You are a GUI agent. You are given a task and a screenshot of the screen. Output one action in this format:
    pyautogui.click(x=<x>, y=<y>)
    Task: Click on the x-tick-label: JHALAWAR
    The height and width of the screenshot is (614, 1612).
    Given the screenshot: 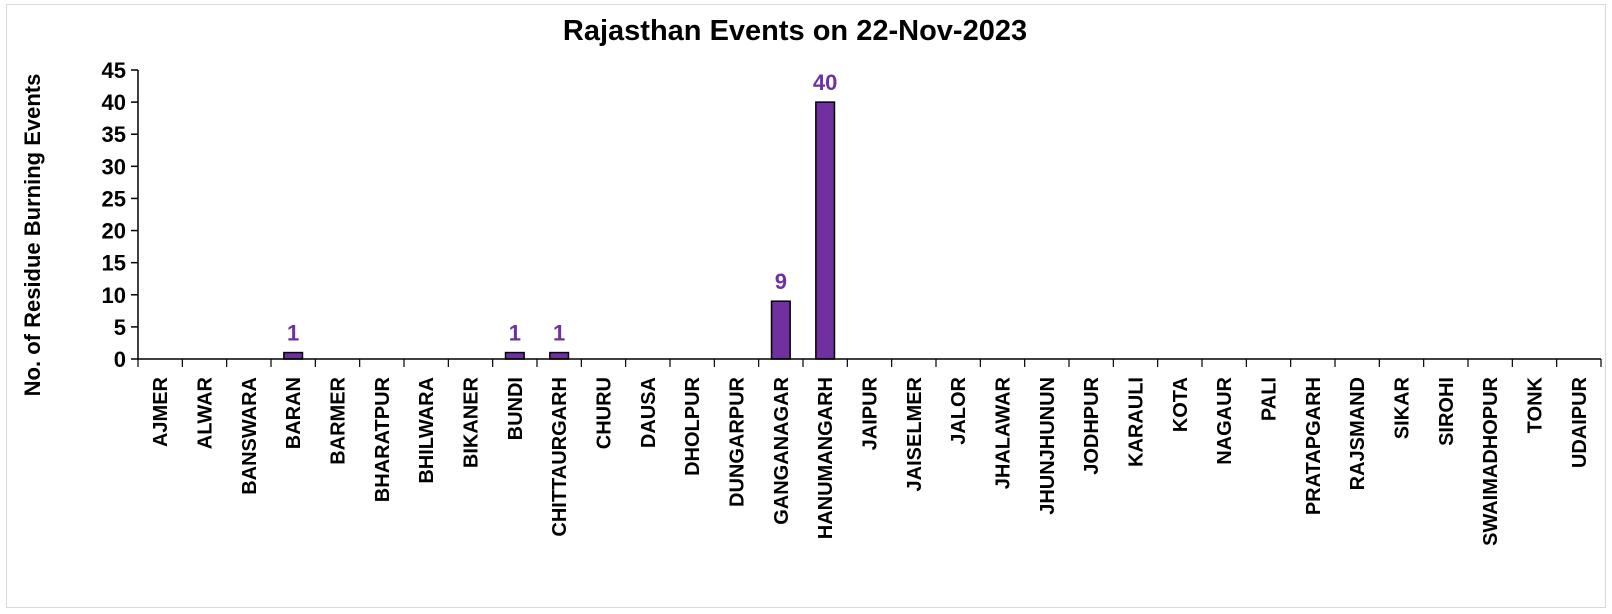 What is the action you would take?
    pyautogui.click(x=1004, y=432)
    